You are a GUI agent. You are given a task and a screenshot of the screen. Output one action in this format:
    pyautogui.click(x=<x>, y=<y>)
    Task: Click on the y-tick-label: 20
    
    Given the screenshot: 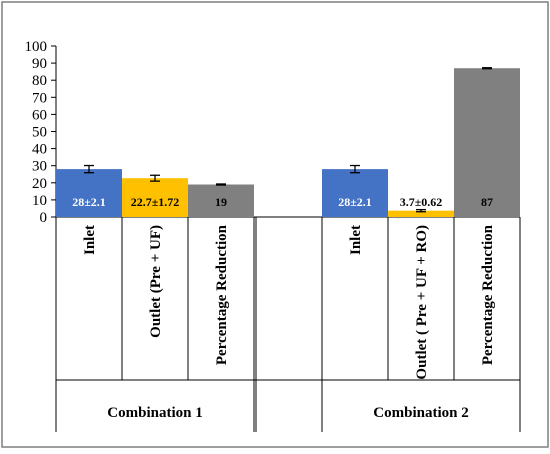 What is the action you would take?
    pyautogui.click(x=39, y=184)
    